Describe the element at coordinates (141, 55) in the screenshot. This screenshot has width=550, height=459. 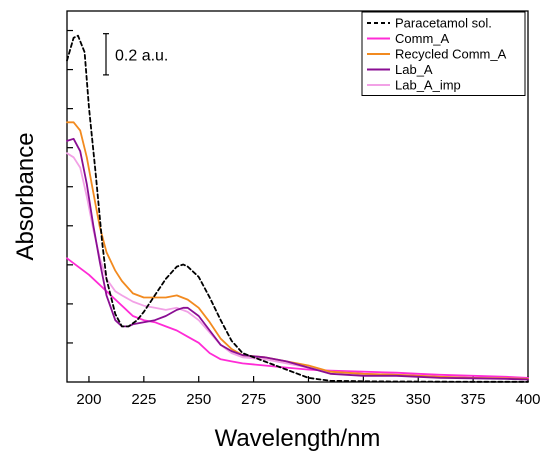
I see `scale-bar-label: 0.2 a.u.` at that location.